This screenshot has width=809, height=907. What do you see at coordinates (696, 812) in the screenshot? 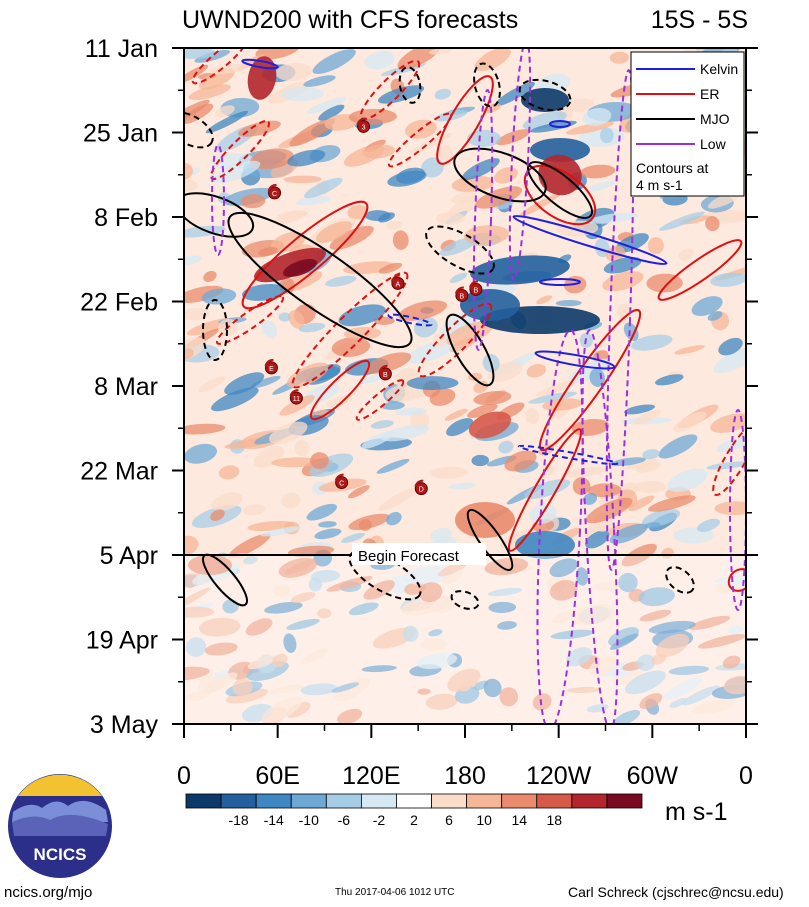
I see `colorbar-unit: m s-1` at bounding box center [696, 812].